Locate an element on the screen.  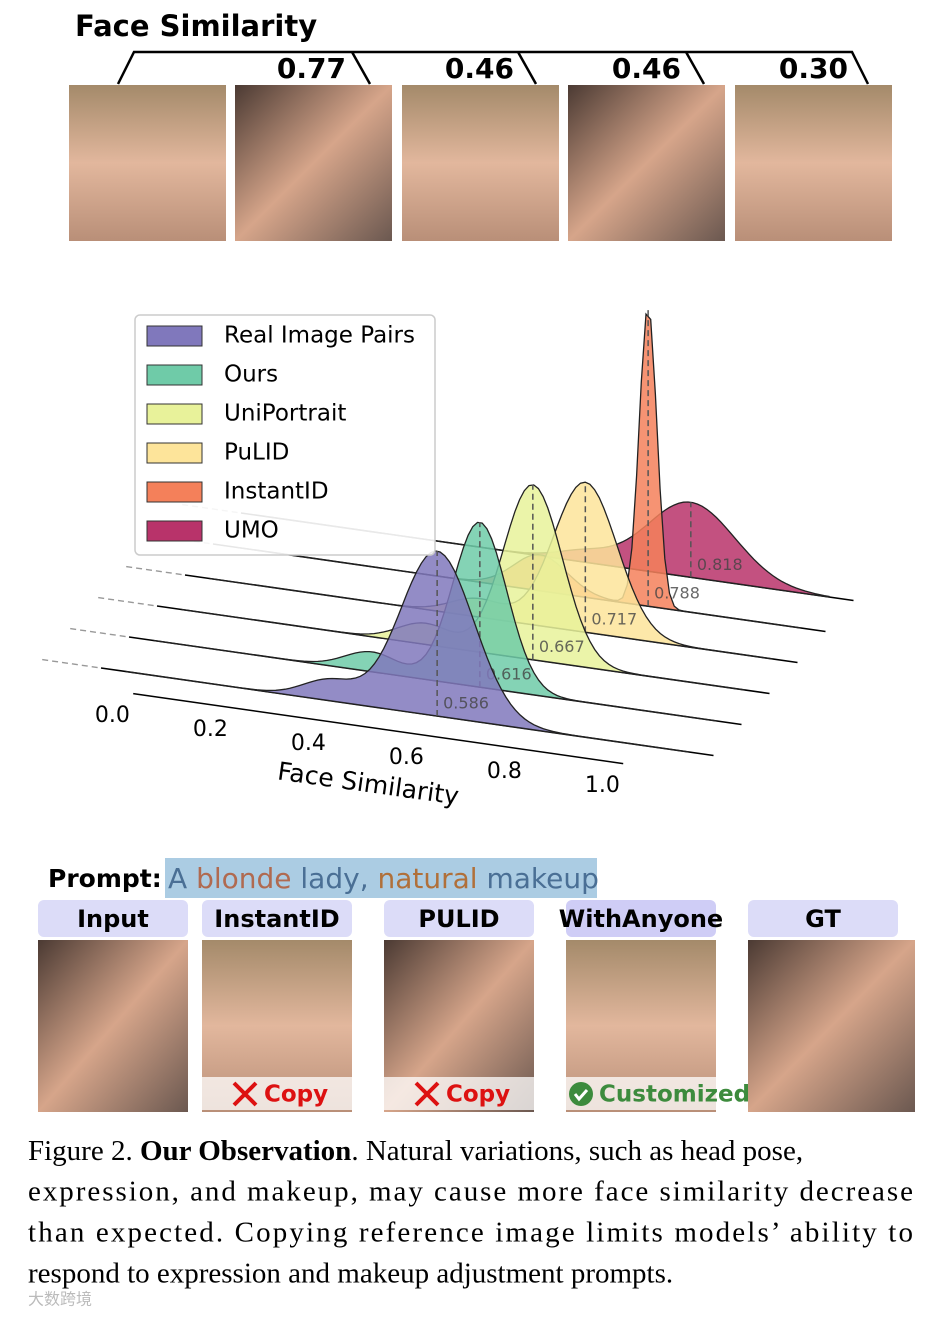
caption-title: Our Observation is located at coordinates (245, 1151).